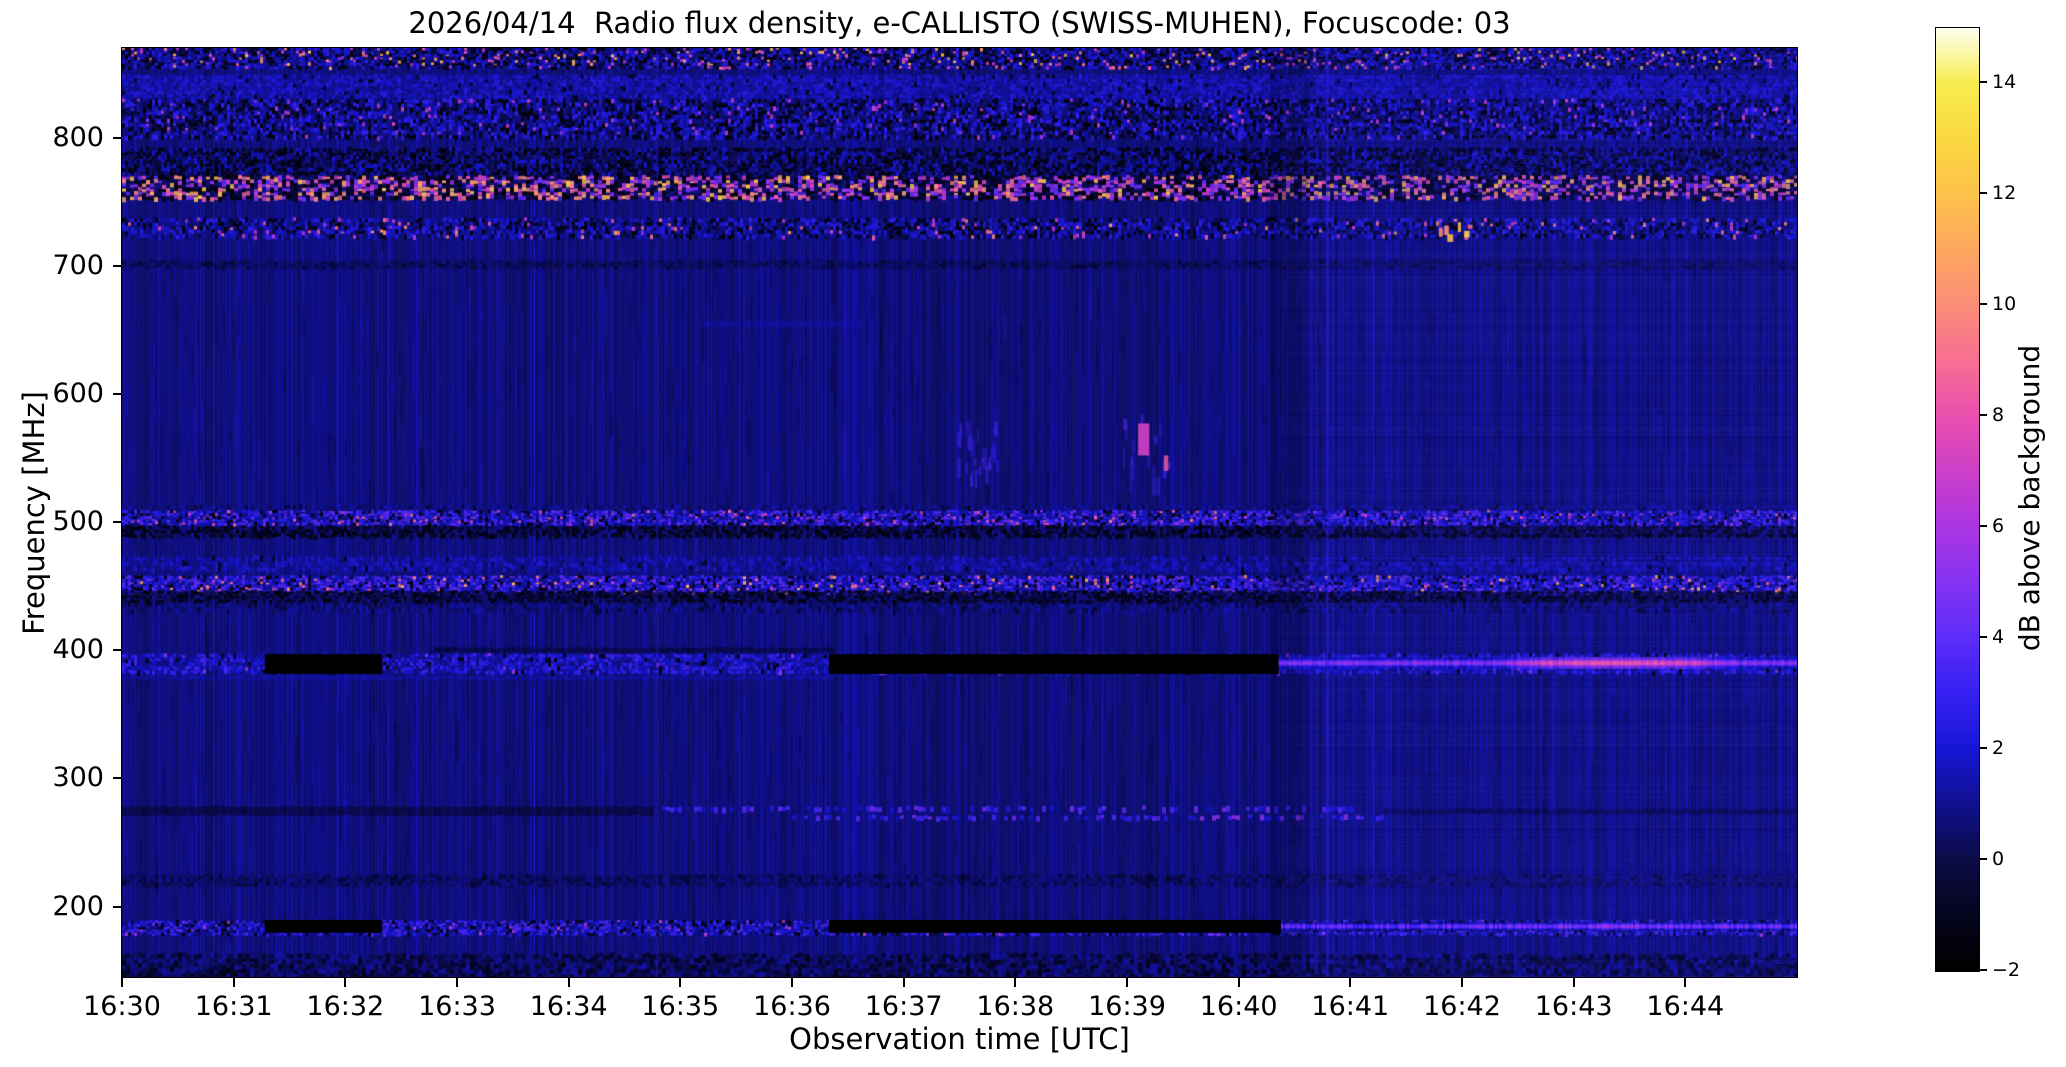 The width and height of the screenshot is (2066, 1067). I want to click on x-tick-label: 16:33, so click(457, 1006).